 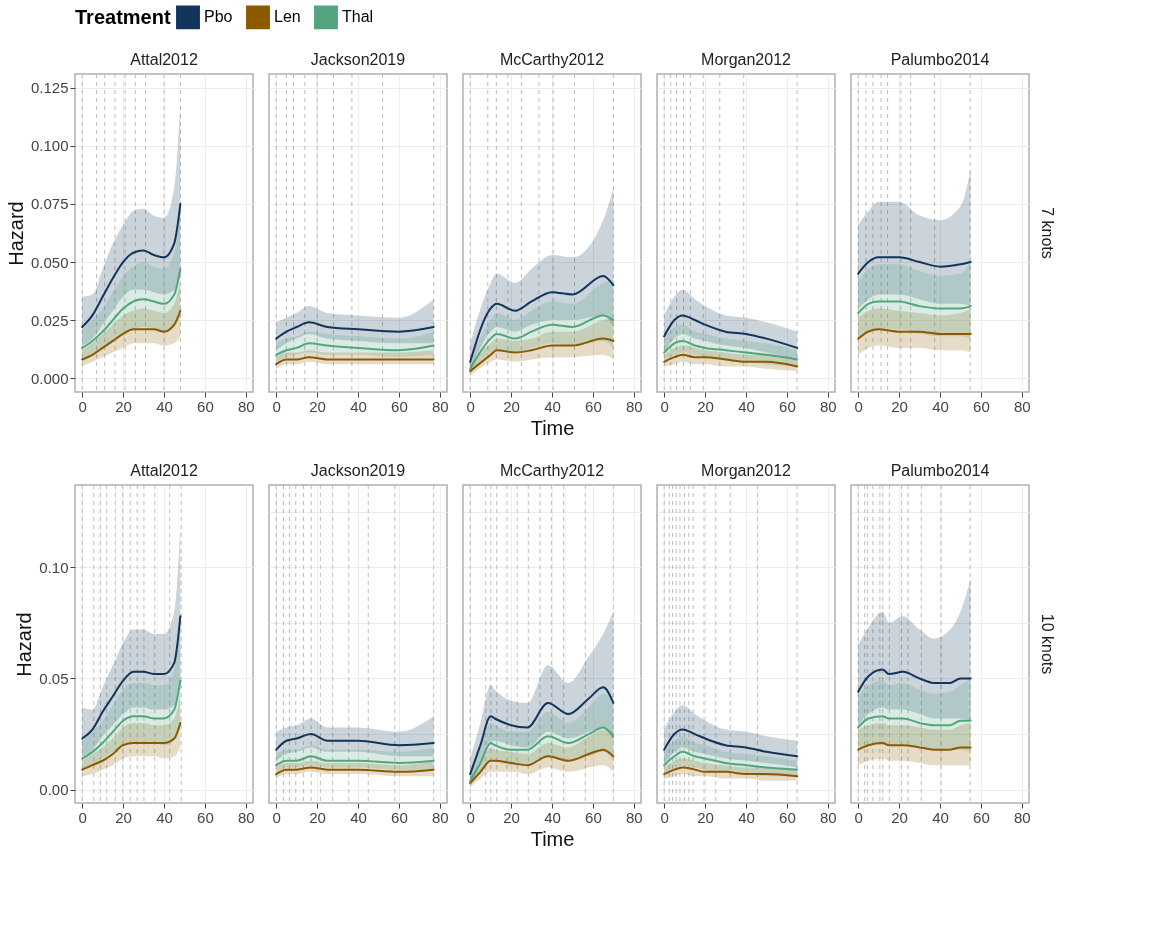 I want to click on legend-label: Pbo, so click(x=218, y=17).